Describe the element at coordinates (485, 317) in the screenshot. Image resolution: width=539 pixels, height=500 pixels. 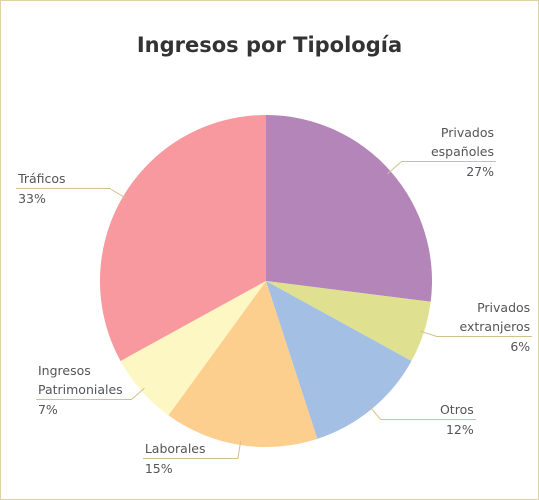
I see `category-label: Privados extranjeros` at that location.